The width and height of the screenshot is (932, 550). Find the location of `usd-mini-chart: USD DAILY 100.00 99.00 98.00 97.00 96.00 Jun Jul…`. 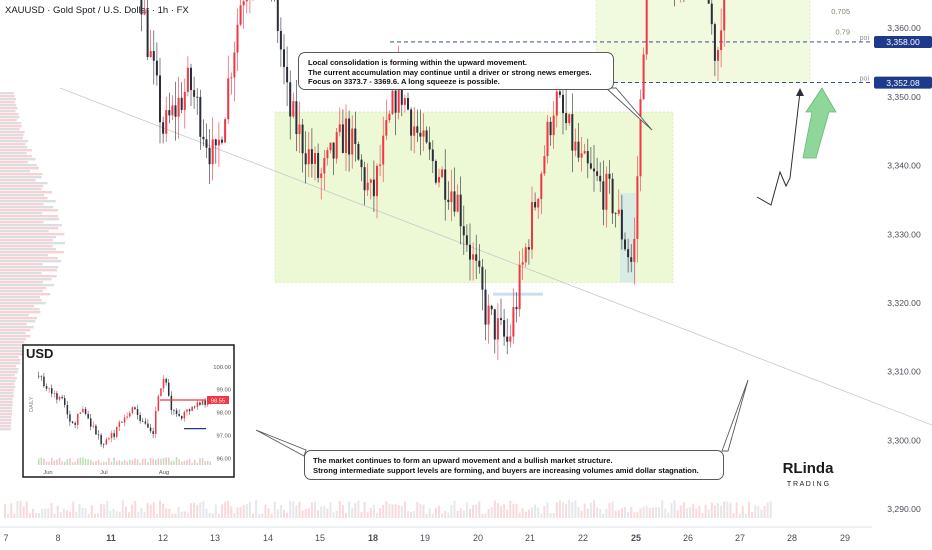

usd-mini-chart: USD DAILY 100.00 99.00 98.00 97.00 96.00 Jun Jul… is located at coordinates (128, 411).